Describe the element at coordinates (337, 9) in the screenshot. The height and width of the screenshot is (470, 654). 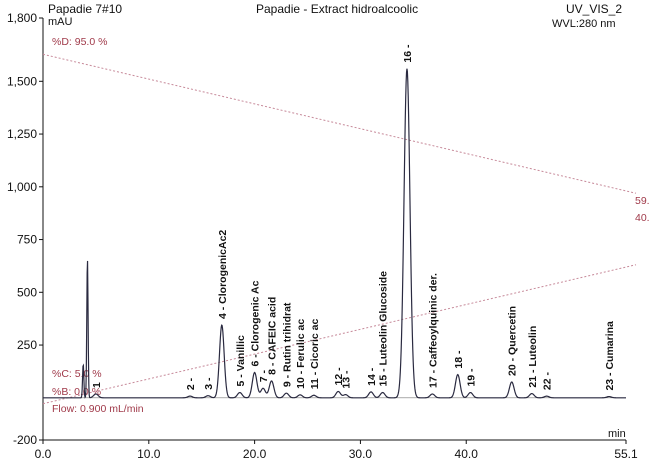
I see `chart-title: Papadie - Extract hidroalcoolic` at that location.